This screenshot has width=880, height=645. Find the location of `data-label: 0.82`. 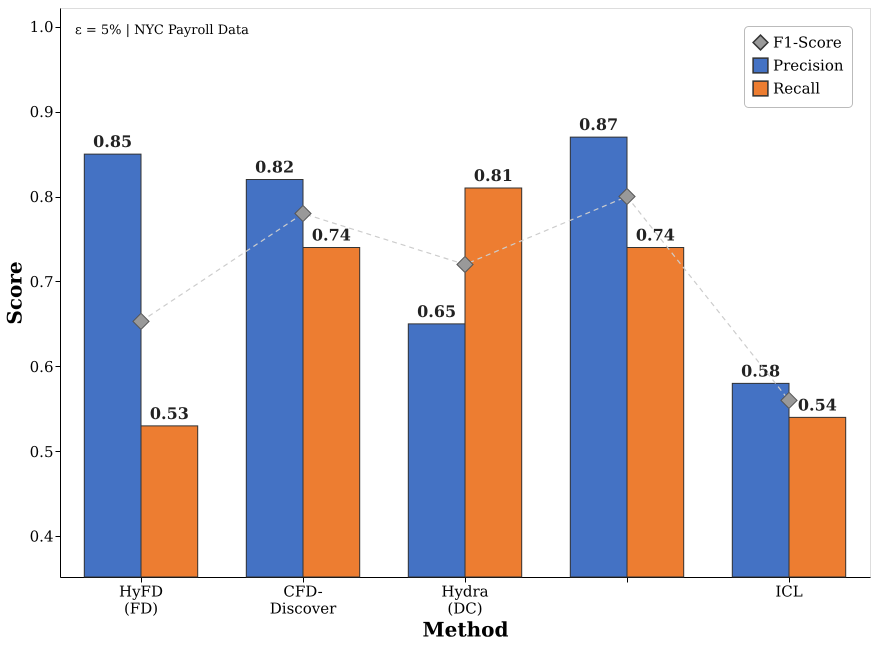

data-label: 0.82 is located at coordinates (274, 167).